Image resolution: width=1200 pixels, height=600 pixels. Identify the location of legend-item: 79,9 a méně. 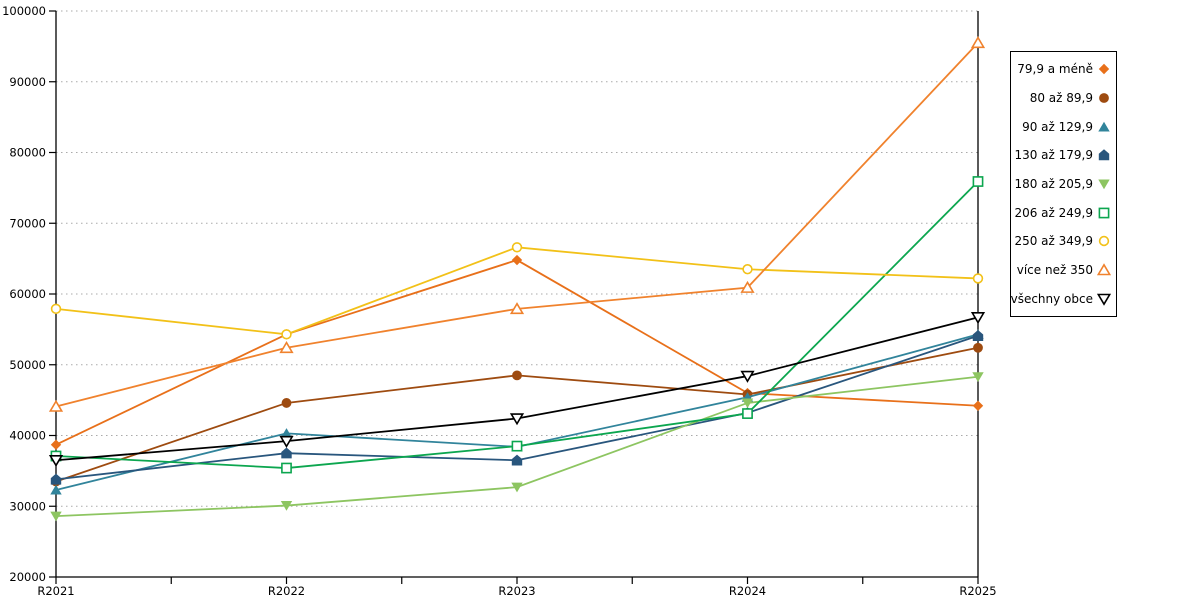
(1063, 69).